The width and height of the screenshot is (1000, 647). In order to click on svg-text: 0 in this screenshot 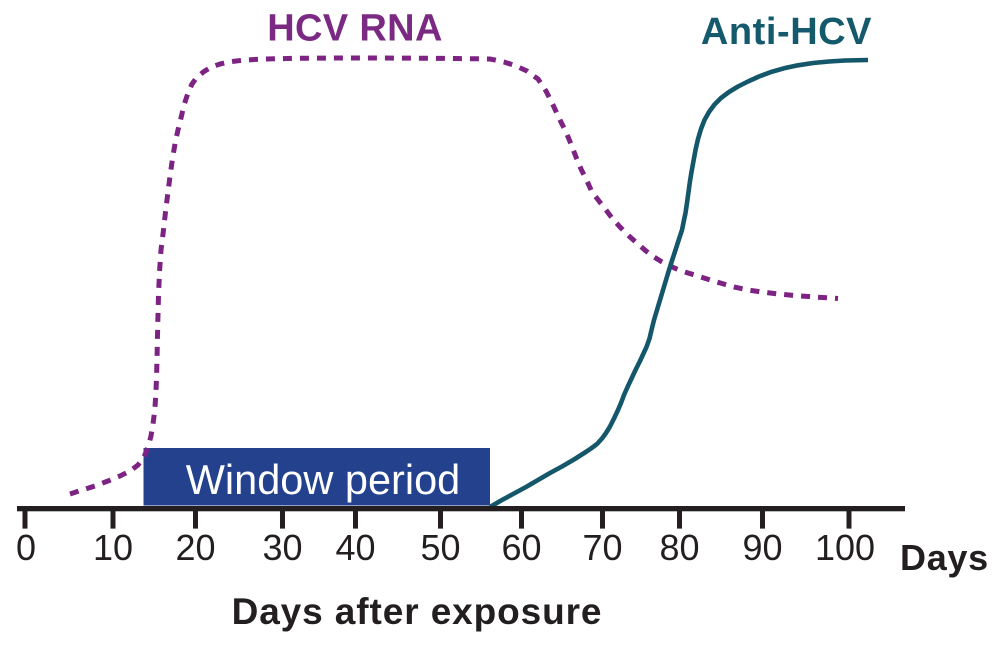, I will do `click(26, 547)`.